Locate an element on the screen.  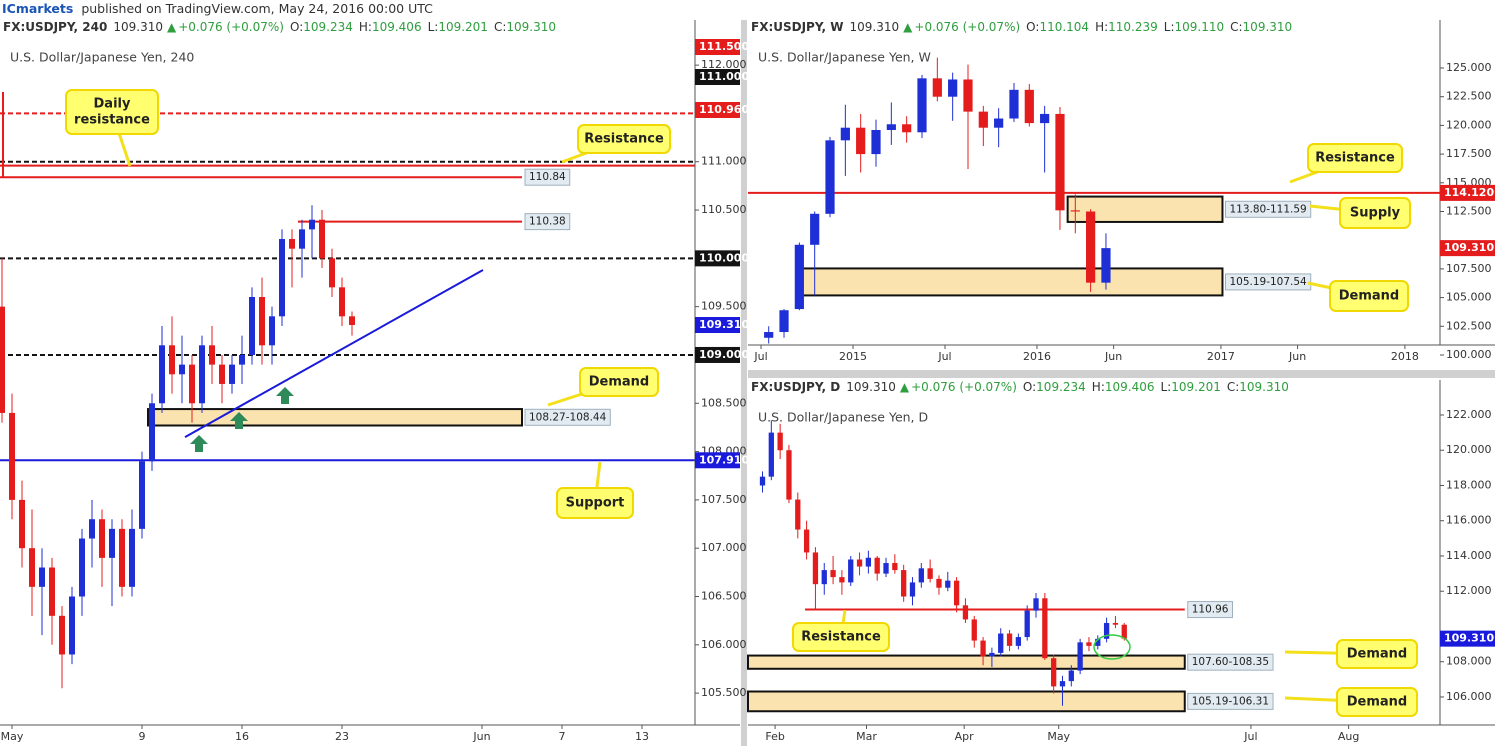
y-tick-label: 108.000 is located at coordinates (1469, 661).